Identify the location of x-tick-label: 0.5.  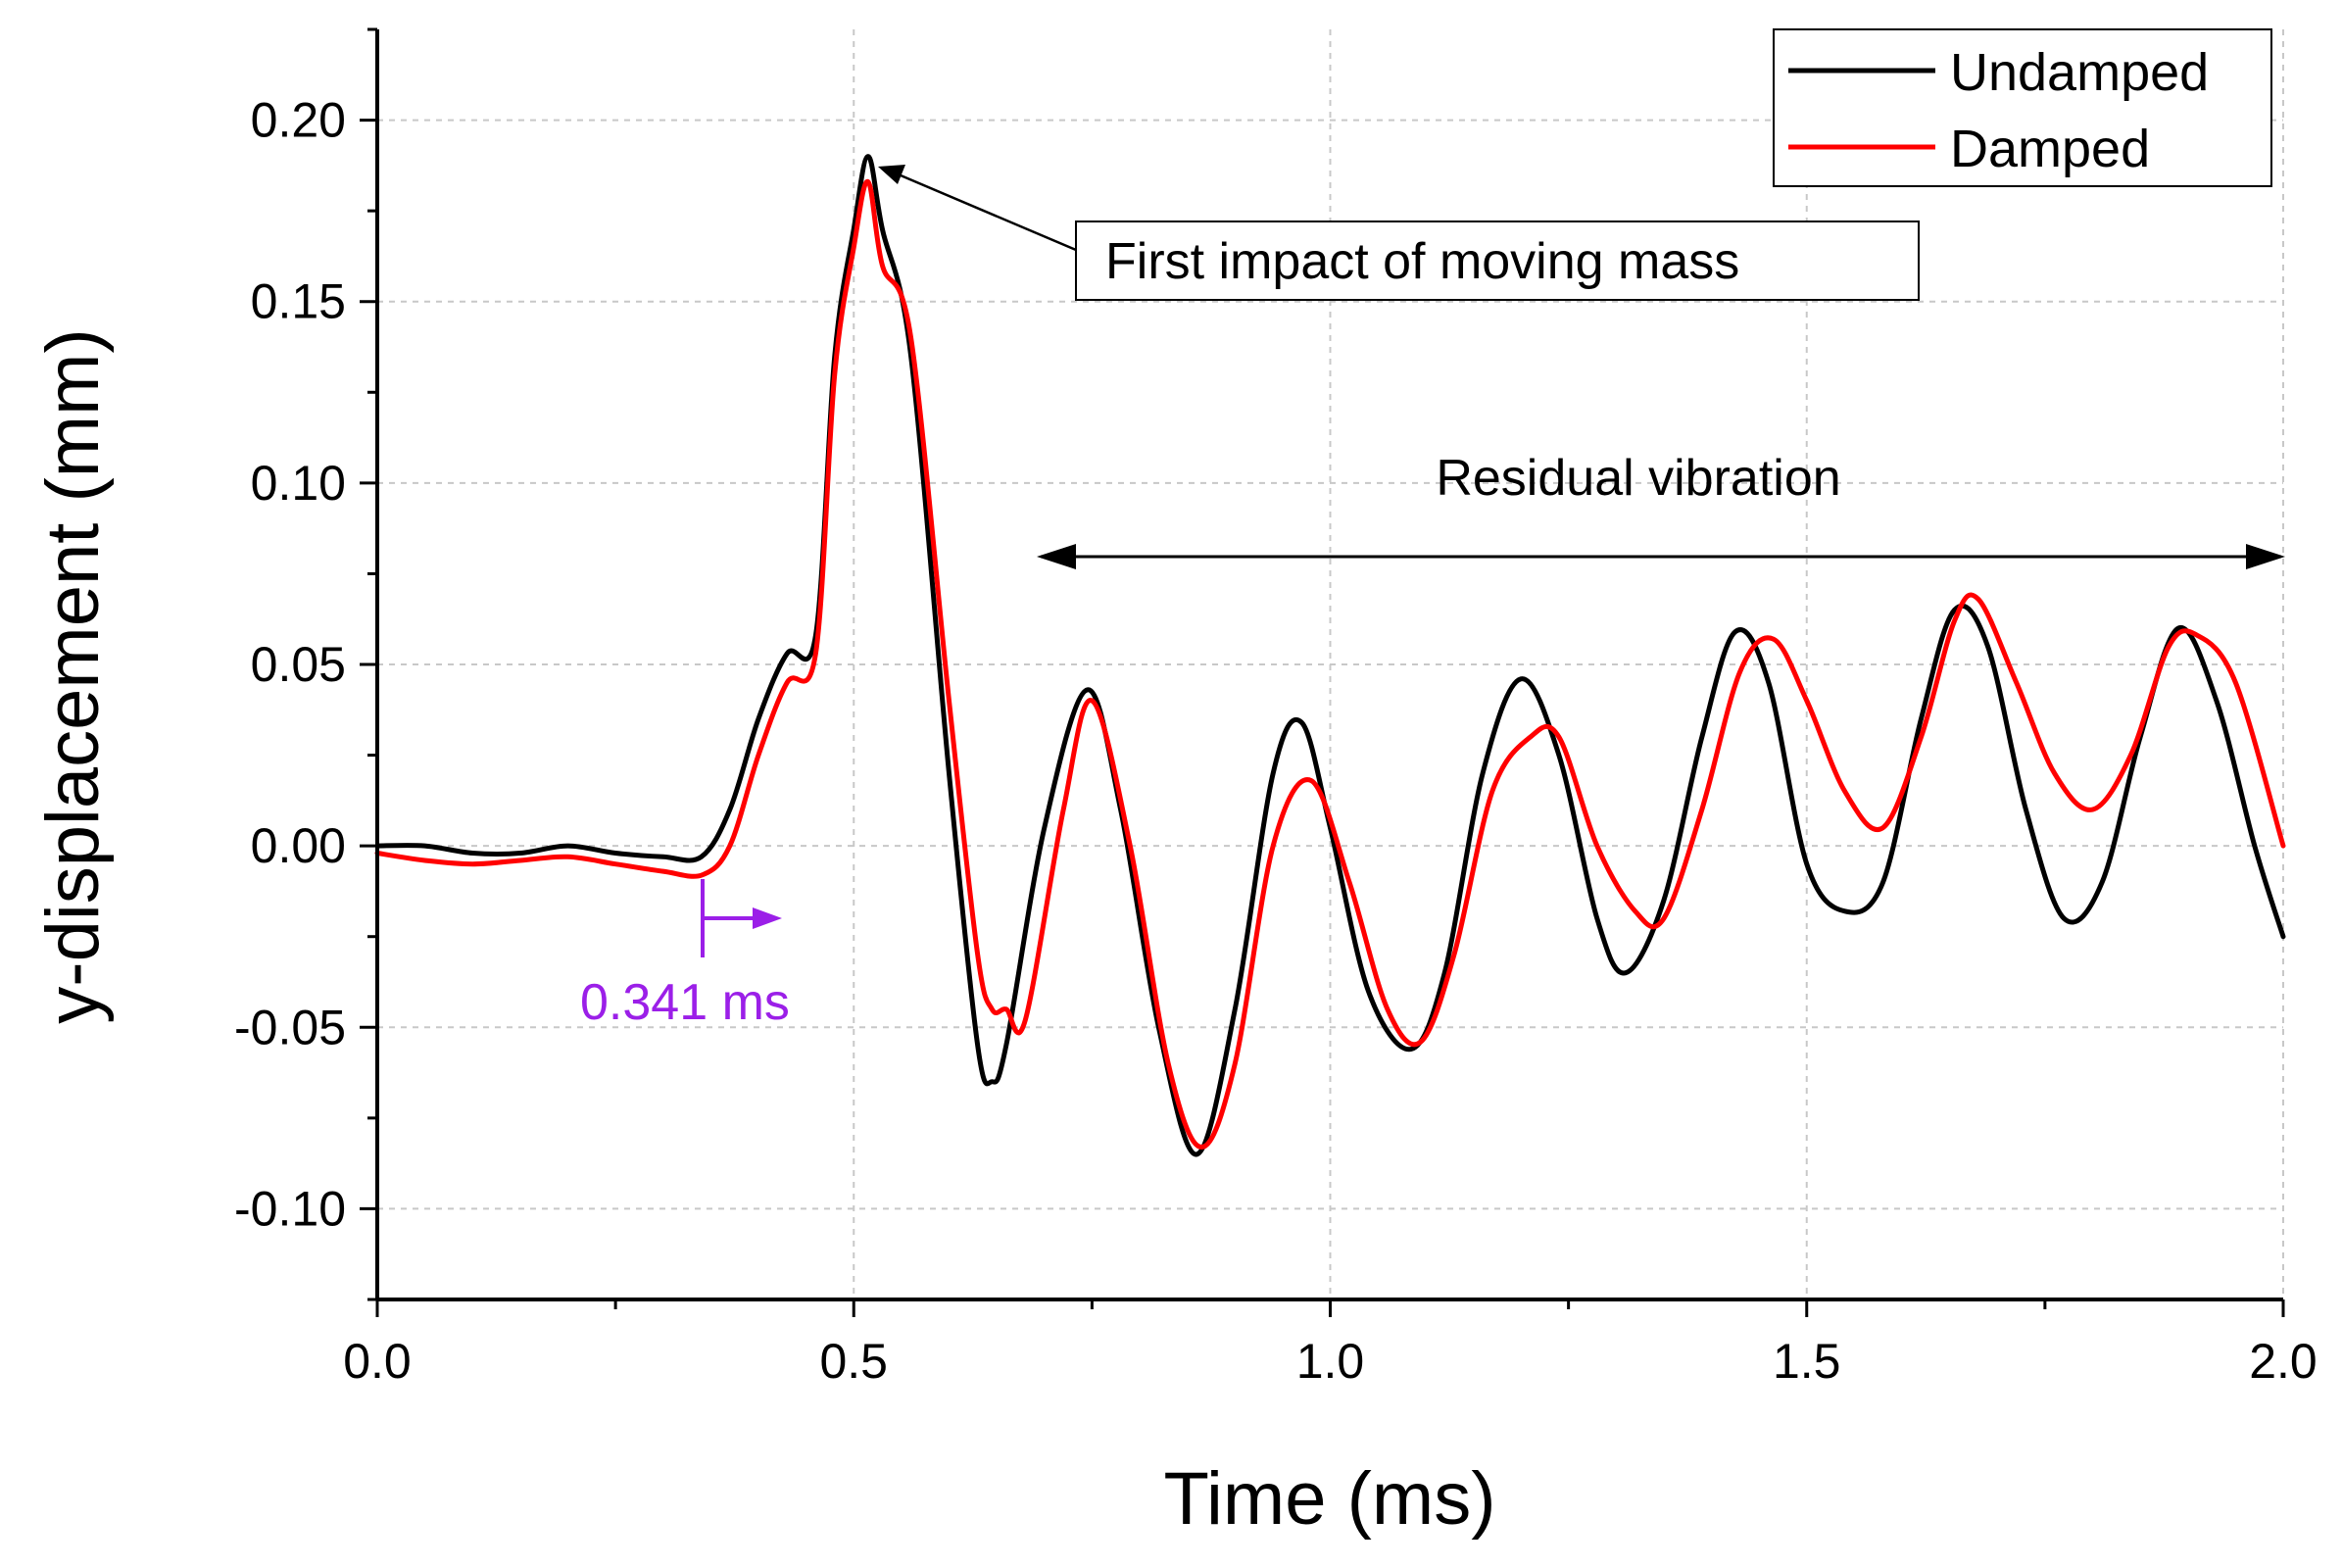
(854, 1361).